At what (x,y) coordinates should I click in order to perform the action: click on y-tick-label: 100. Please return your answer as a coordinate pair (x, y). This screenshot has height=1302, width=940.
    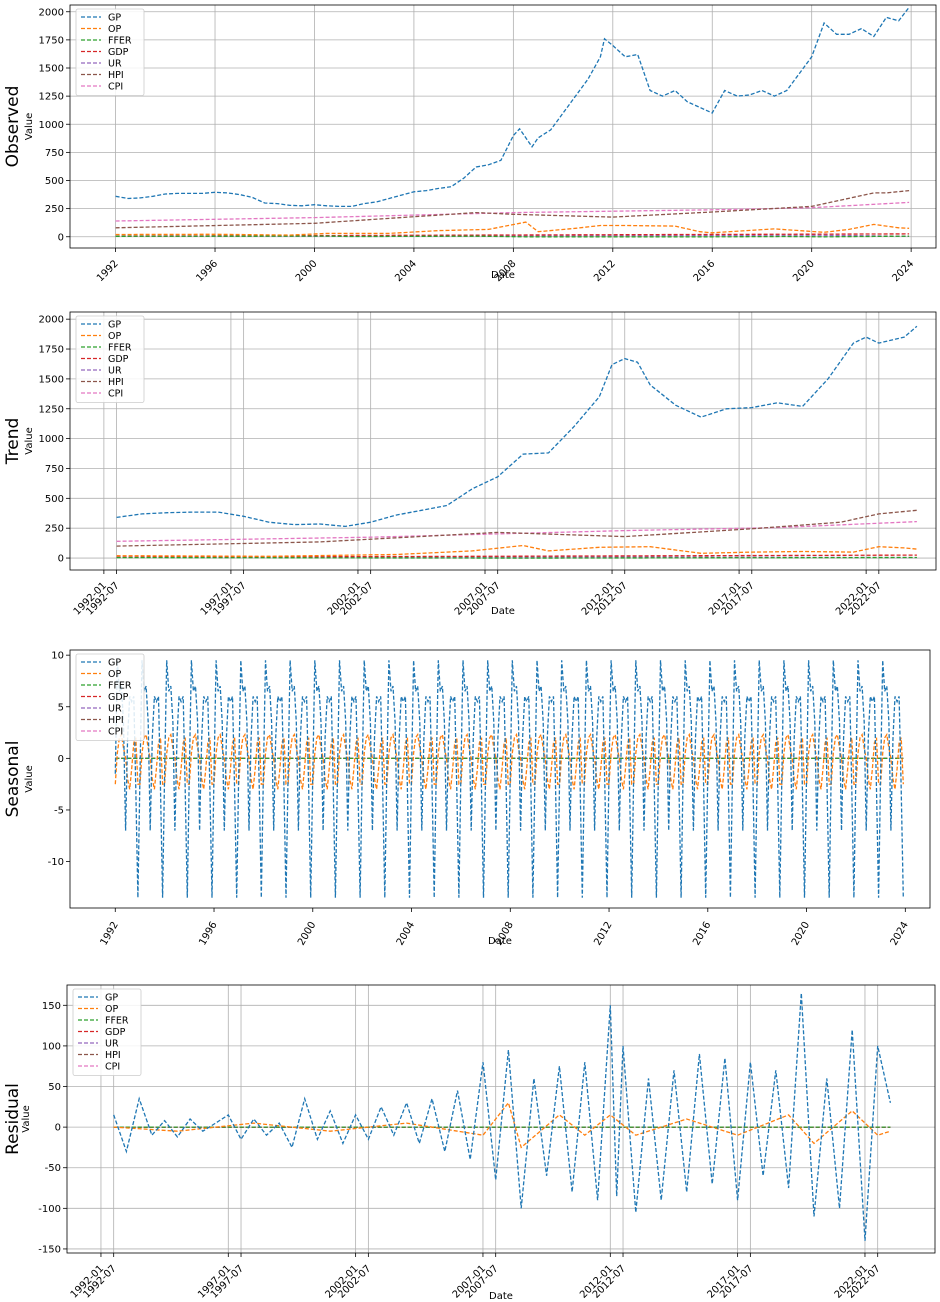
    Looking at the image, I should click on (51, 1046).